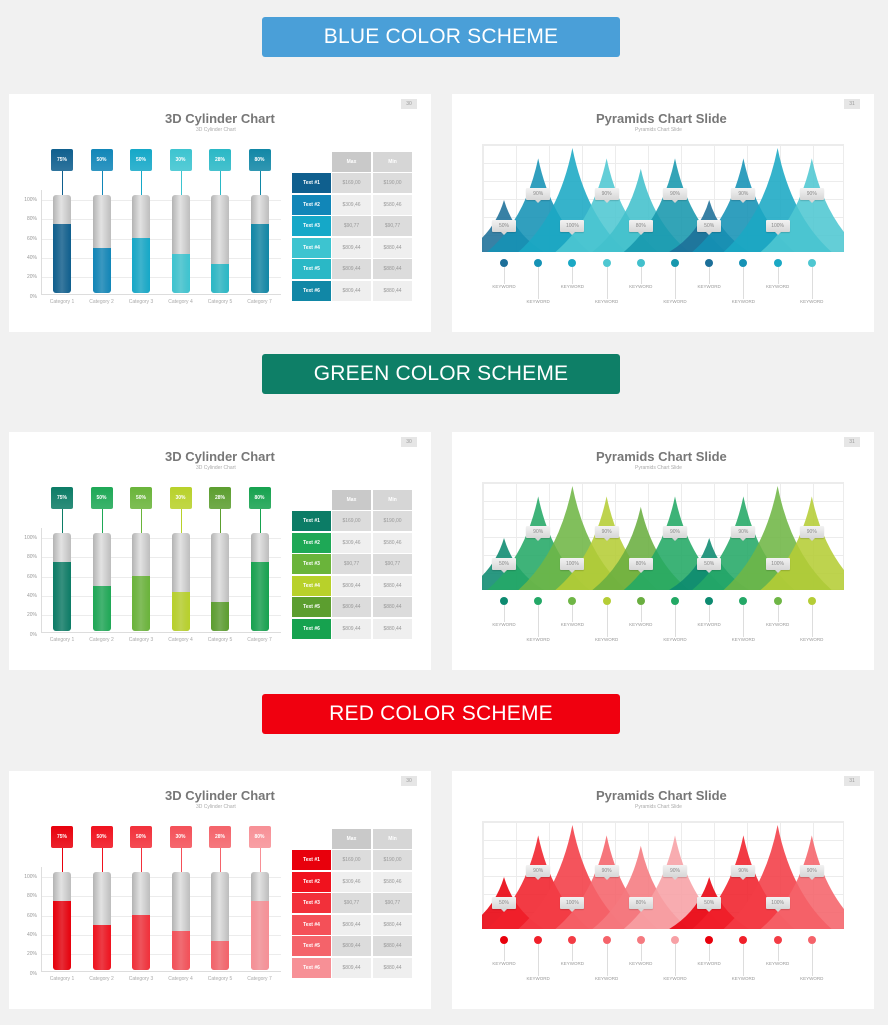  I want to click on gridline, so click(161, 916).